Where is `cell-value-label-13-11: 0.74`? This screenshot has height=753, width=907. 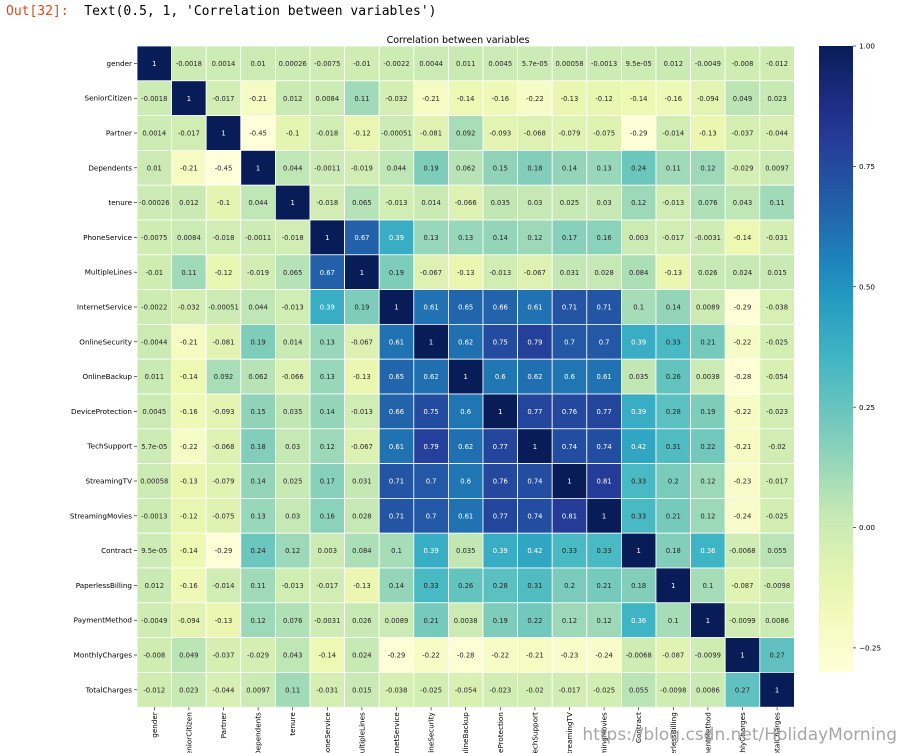 cell-value-label-13-11: 0.74 is located at coordinates (534, 516).